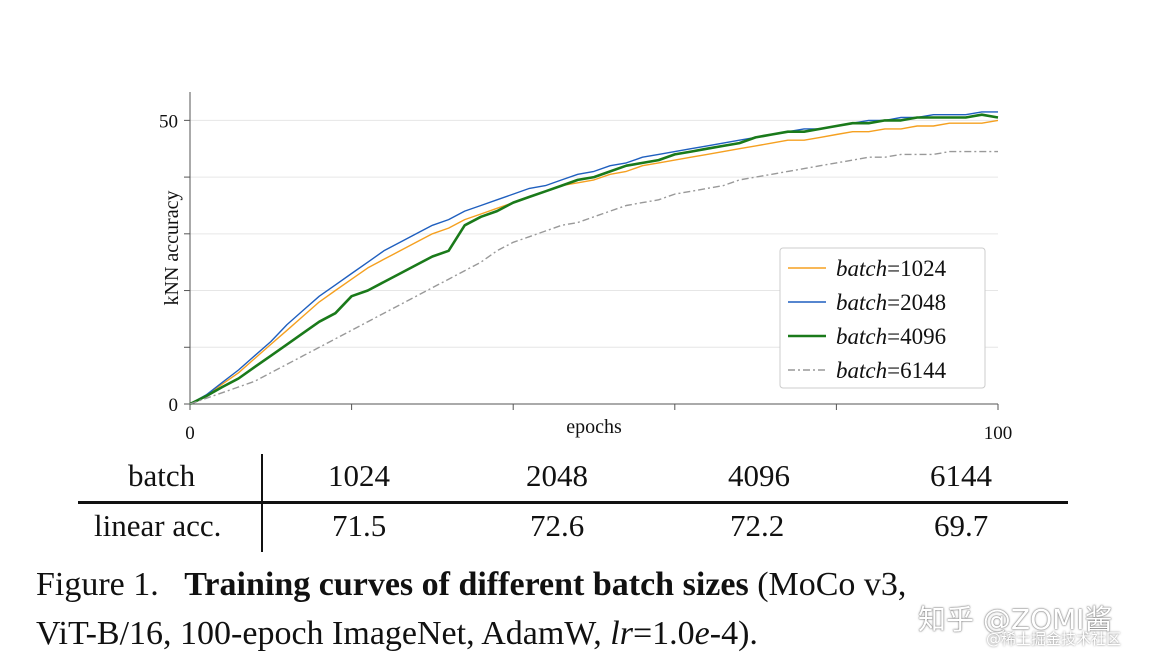 This screenshot has width=1172, height=670. I want to click on table-row-label: linear acc., so click(158, 525).